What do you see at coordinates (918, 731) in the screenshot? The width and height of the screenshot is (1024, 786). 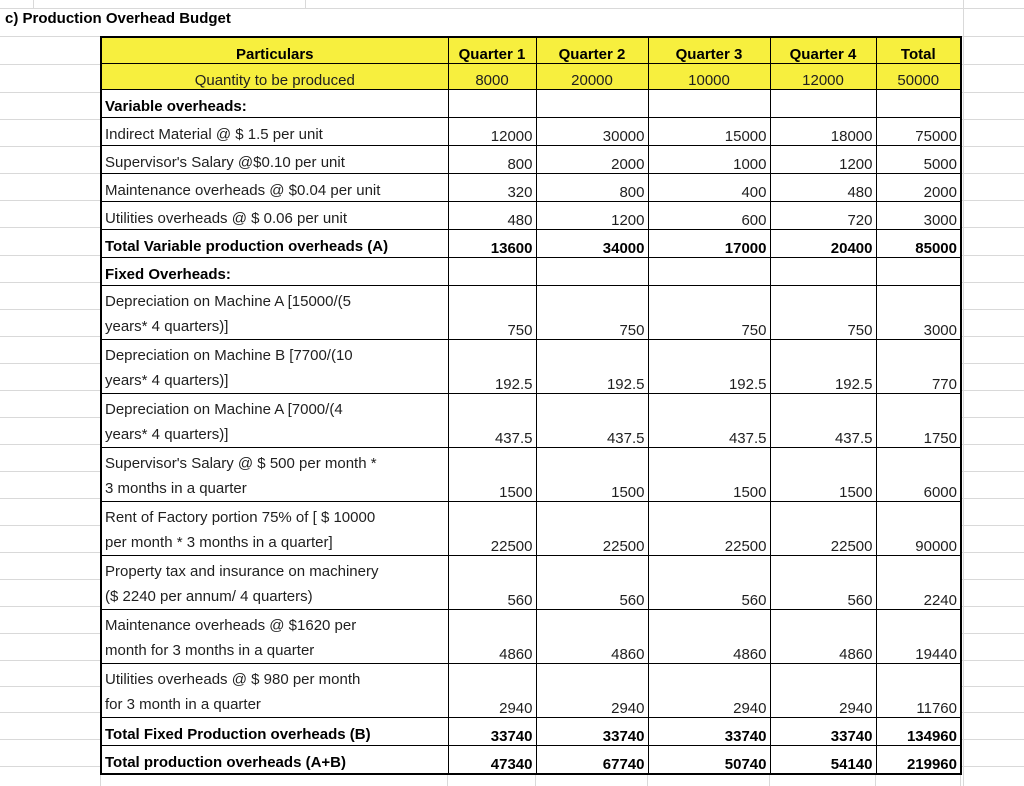 I see `total-value-cell: 134960` at bounding box center [918, 731].